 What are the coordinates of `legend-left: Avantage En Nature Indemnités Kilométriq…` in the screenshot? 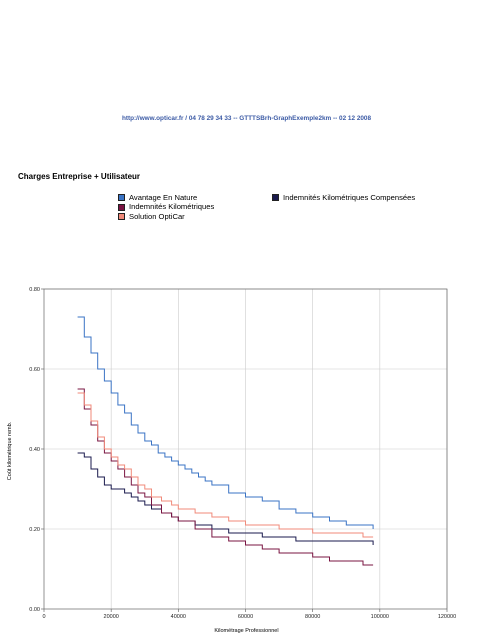 It's located at (166, 207).